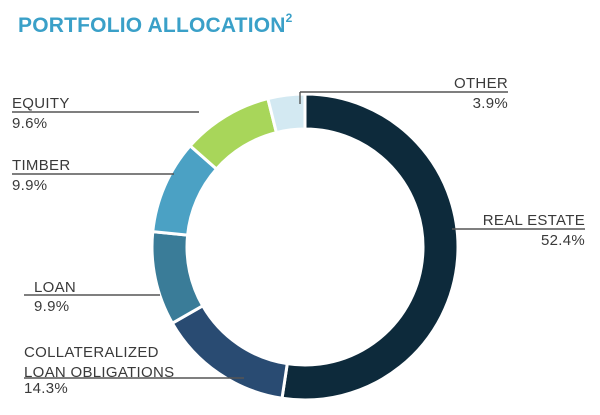 Image resolution: width=600 pixels, height=415 pixels. What do you see at coordinates (481, 83) in the screenshot?
I see `slice-label-other: OTHER` at bounding box center [481, 83].